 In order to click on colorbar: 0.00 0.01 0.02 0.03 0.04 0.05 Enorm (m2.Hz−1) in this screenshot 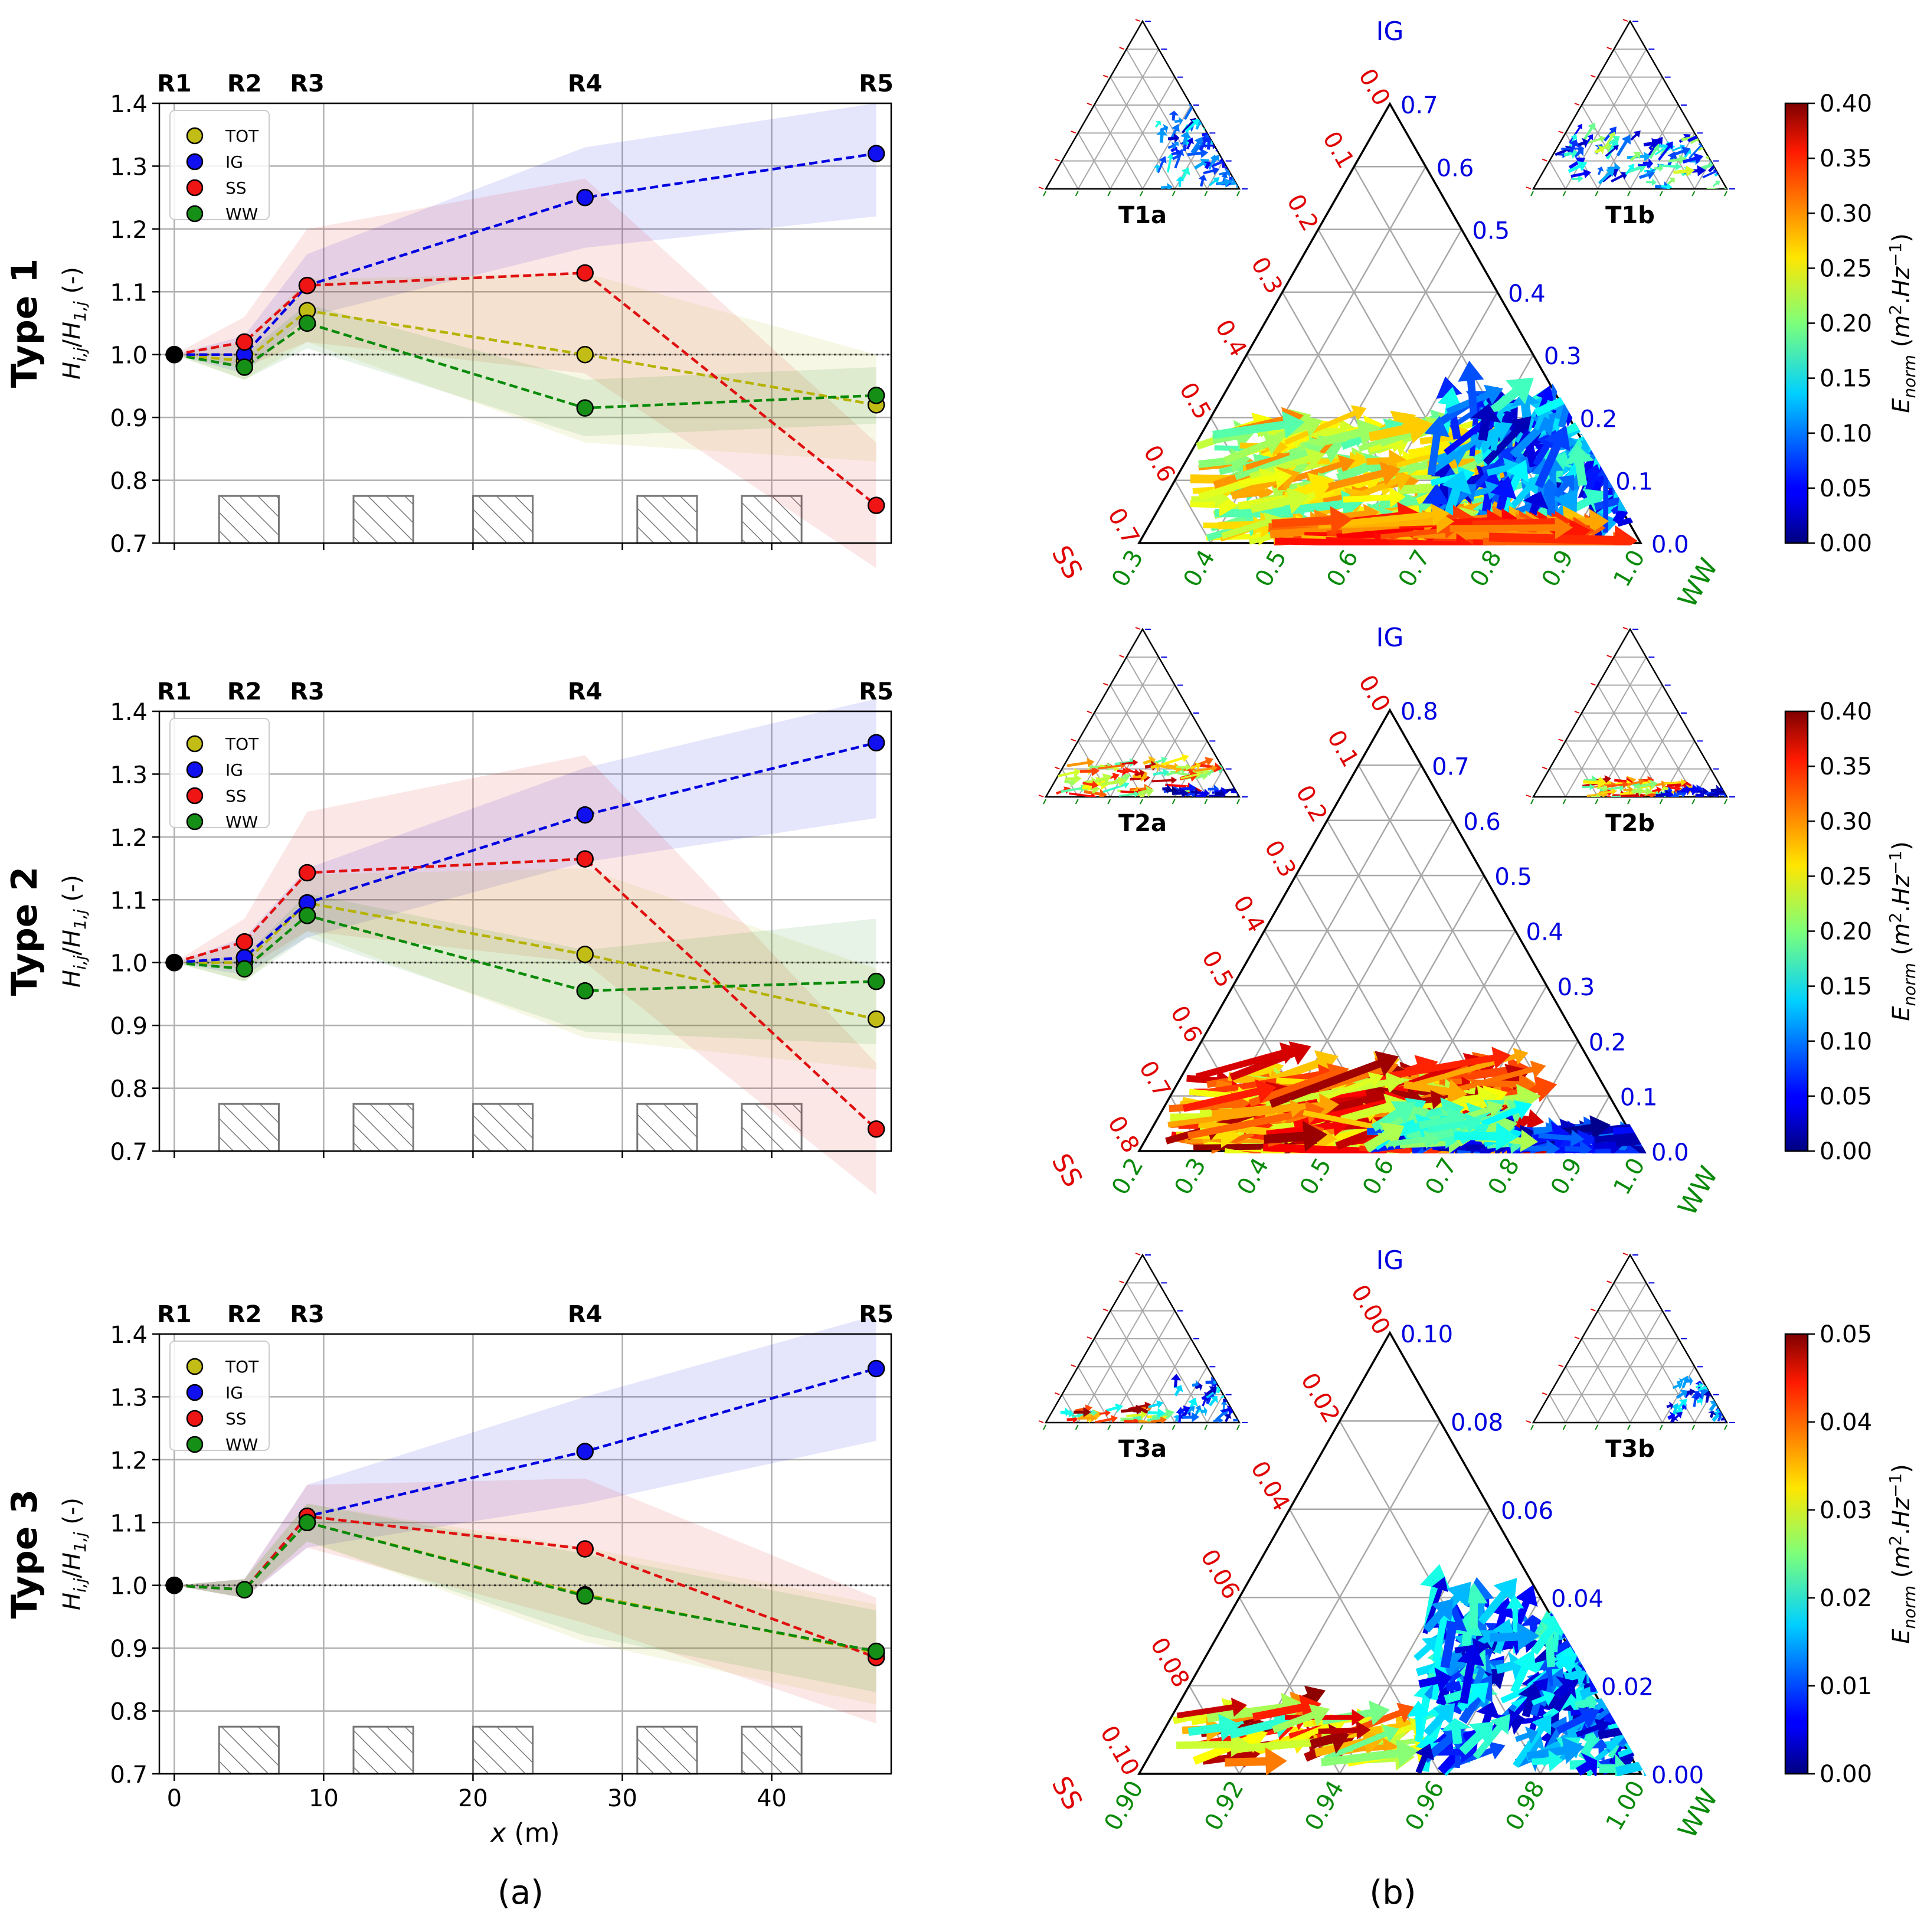, I will do `click(1851, 1554)`.